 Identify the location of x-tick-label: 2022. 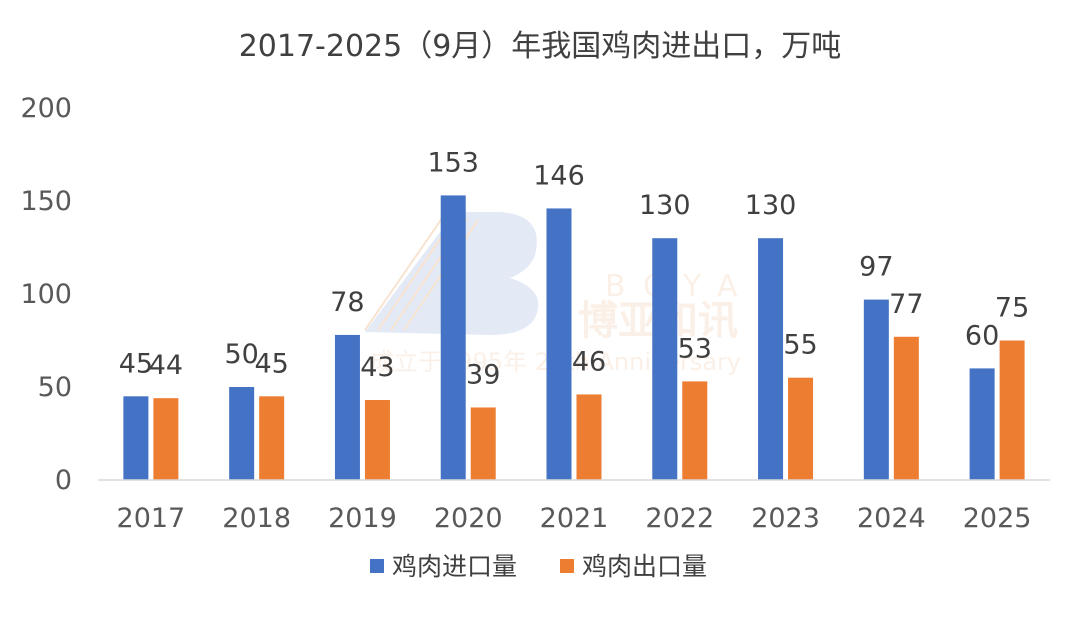
(679, 518).